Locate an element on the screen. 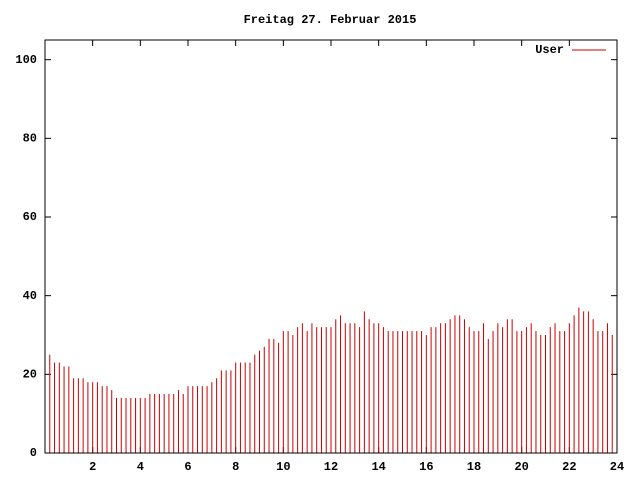 Image resolution: width=640 pixels, height=480 pixels. x-tick-label: 8 is located at coordinates (235, 467).